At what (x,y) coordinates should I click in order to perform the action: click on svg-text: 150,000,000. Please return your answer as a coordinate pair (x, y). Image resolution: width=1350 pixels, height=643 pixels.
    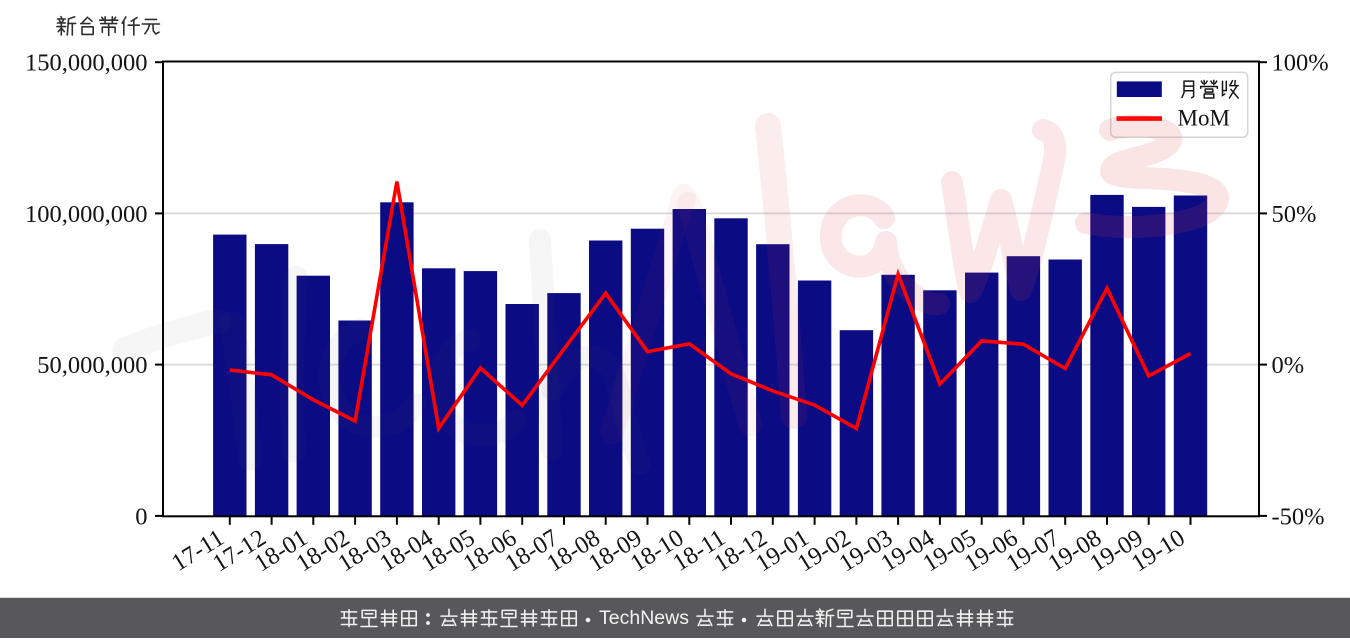
    Looking at the image, I should click on (86, 63).